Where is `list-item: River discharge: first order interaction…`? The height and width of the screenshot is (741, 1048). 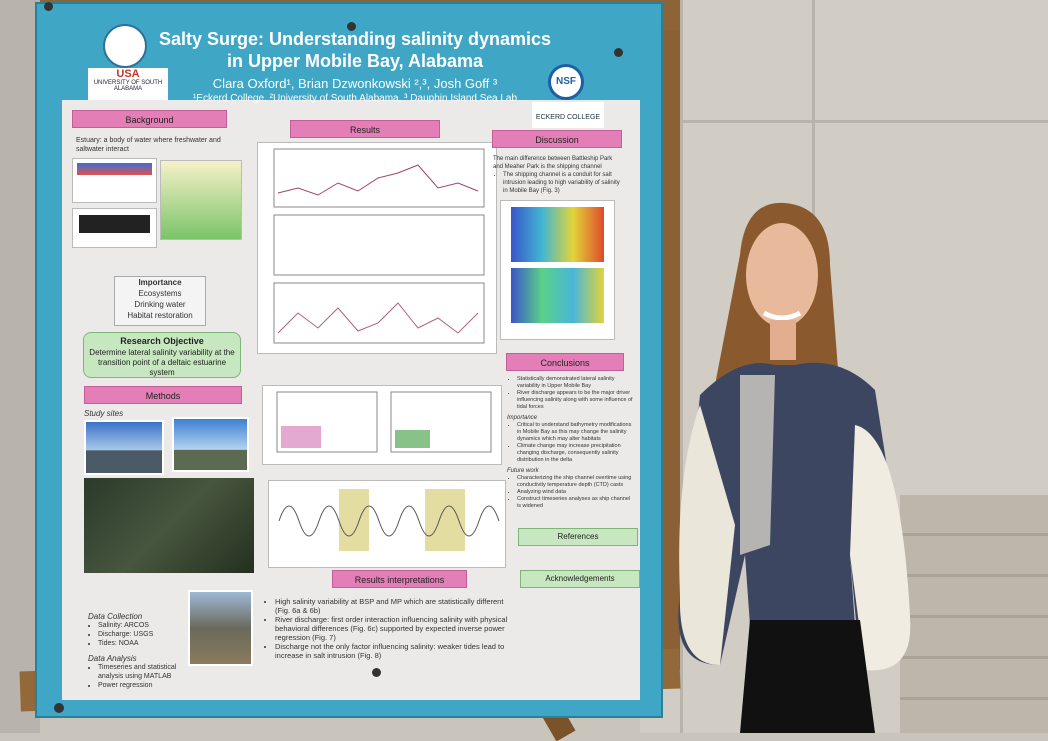
list-item: River discharge: first order interaction… is located at coordinates (395, 628).